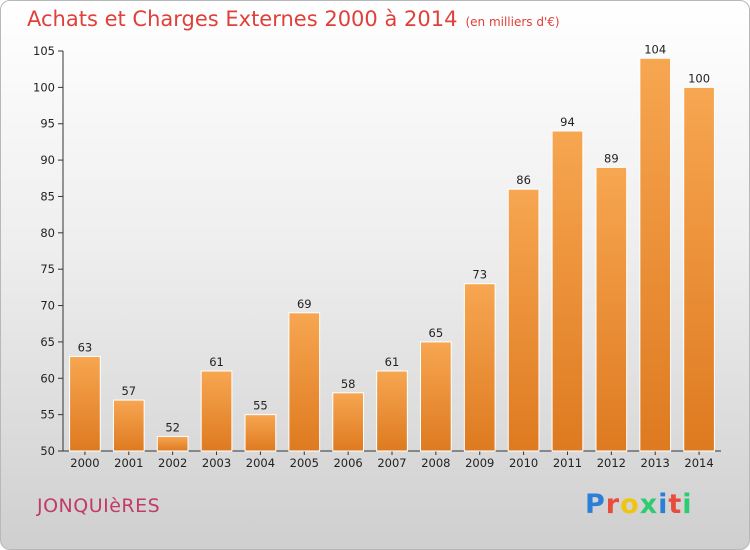 The image size is (750, 550). I want to click on data-label-2013: 104, so click(655, 49).